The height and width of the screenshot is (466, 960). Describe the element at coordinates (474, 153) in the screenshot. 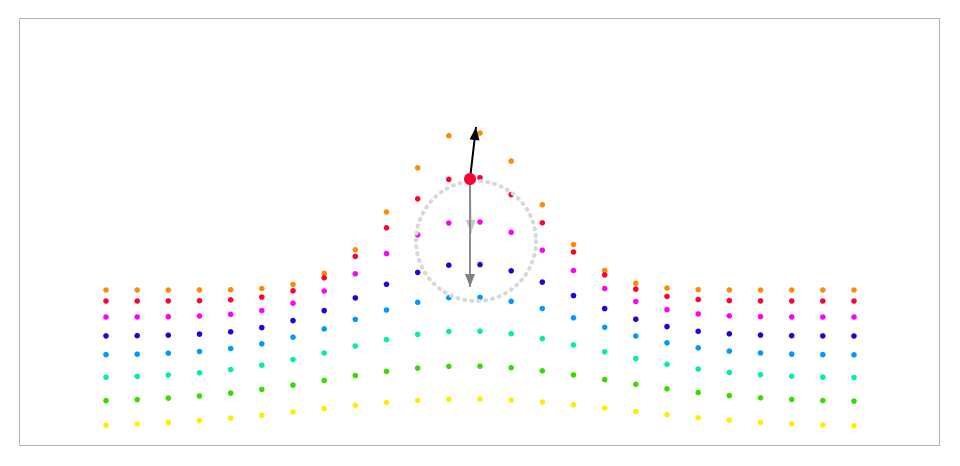

I see `velocity-arrow` at that location.